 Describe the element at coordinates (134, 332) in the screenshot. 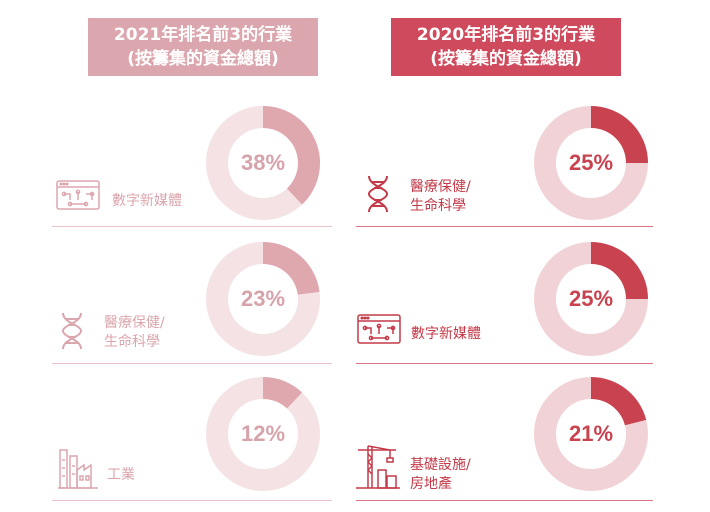

I see `industry-label-2021-row2: 醫療保健/ 生命科學` at that location.